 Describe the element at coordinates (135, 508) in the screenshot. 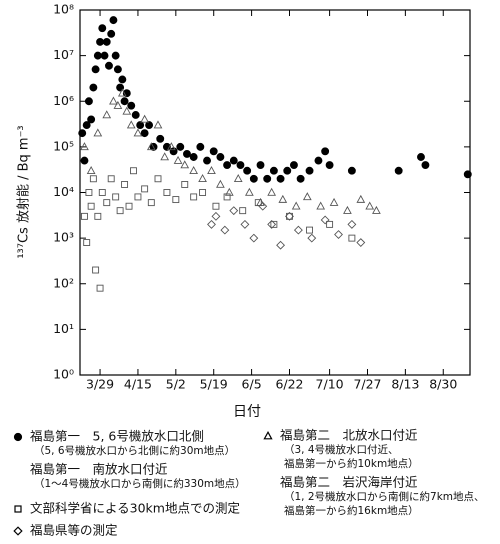

I see `legend-label: 文部科学省による30km地点での測定` at that location.